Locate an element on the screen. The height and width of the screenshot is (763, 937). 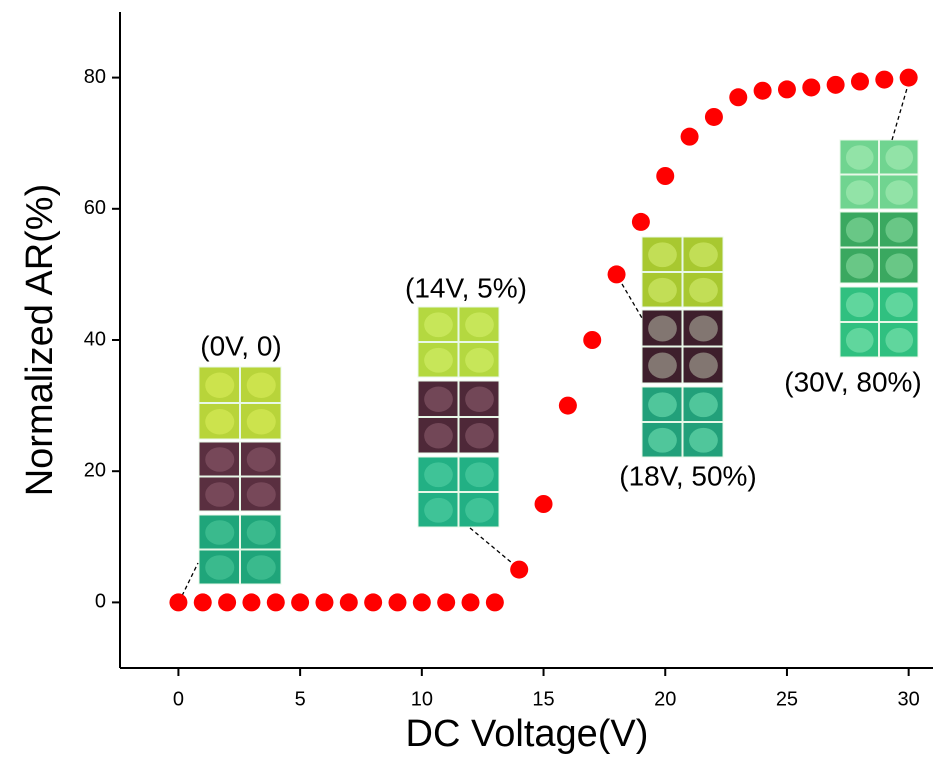
y-tick-label: 20 is located at coordinates (95, 470).